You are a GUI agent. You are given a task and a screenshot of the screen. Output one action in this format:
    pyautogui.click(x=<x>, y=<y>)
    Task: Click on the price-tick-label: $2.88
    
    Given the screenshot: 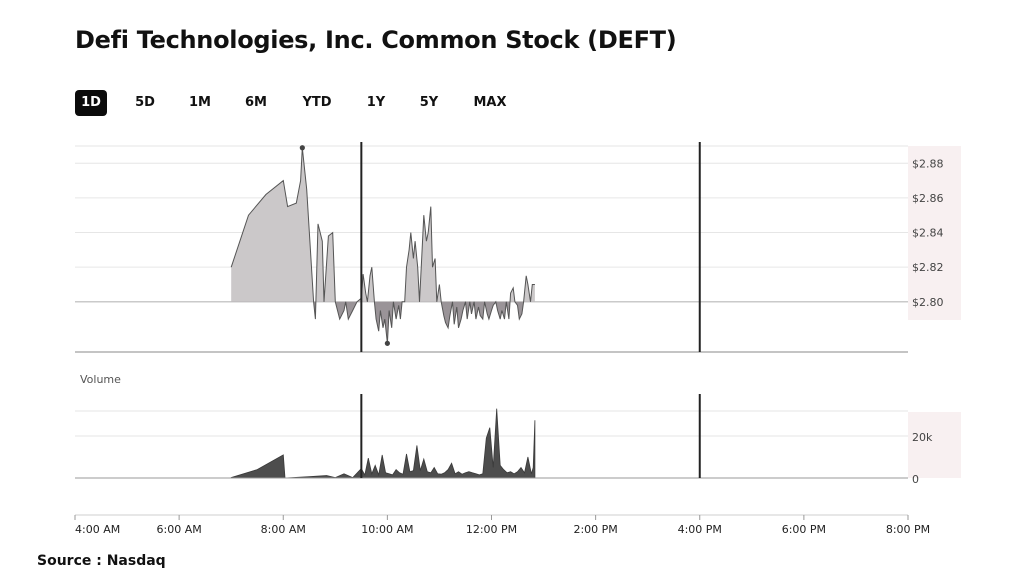 What is the action you would take?
    pyautogui.click(x=928, y=163)
    